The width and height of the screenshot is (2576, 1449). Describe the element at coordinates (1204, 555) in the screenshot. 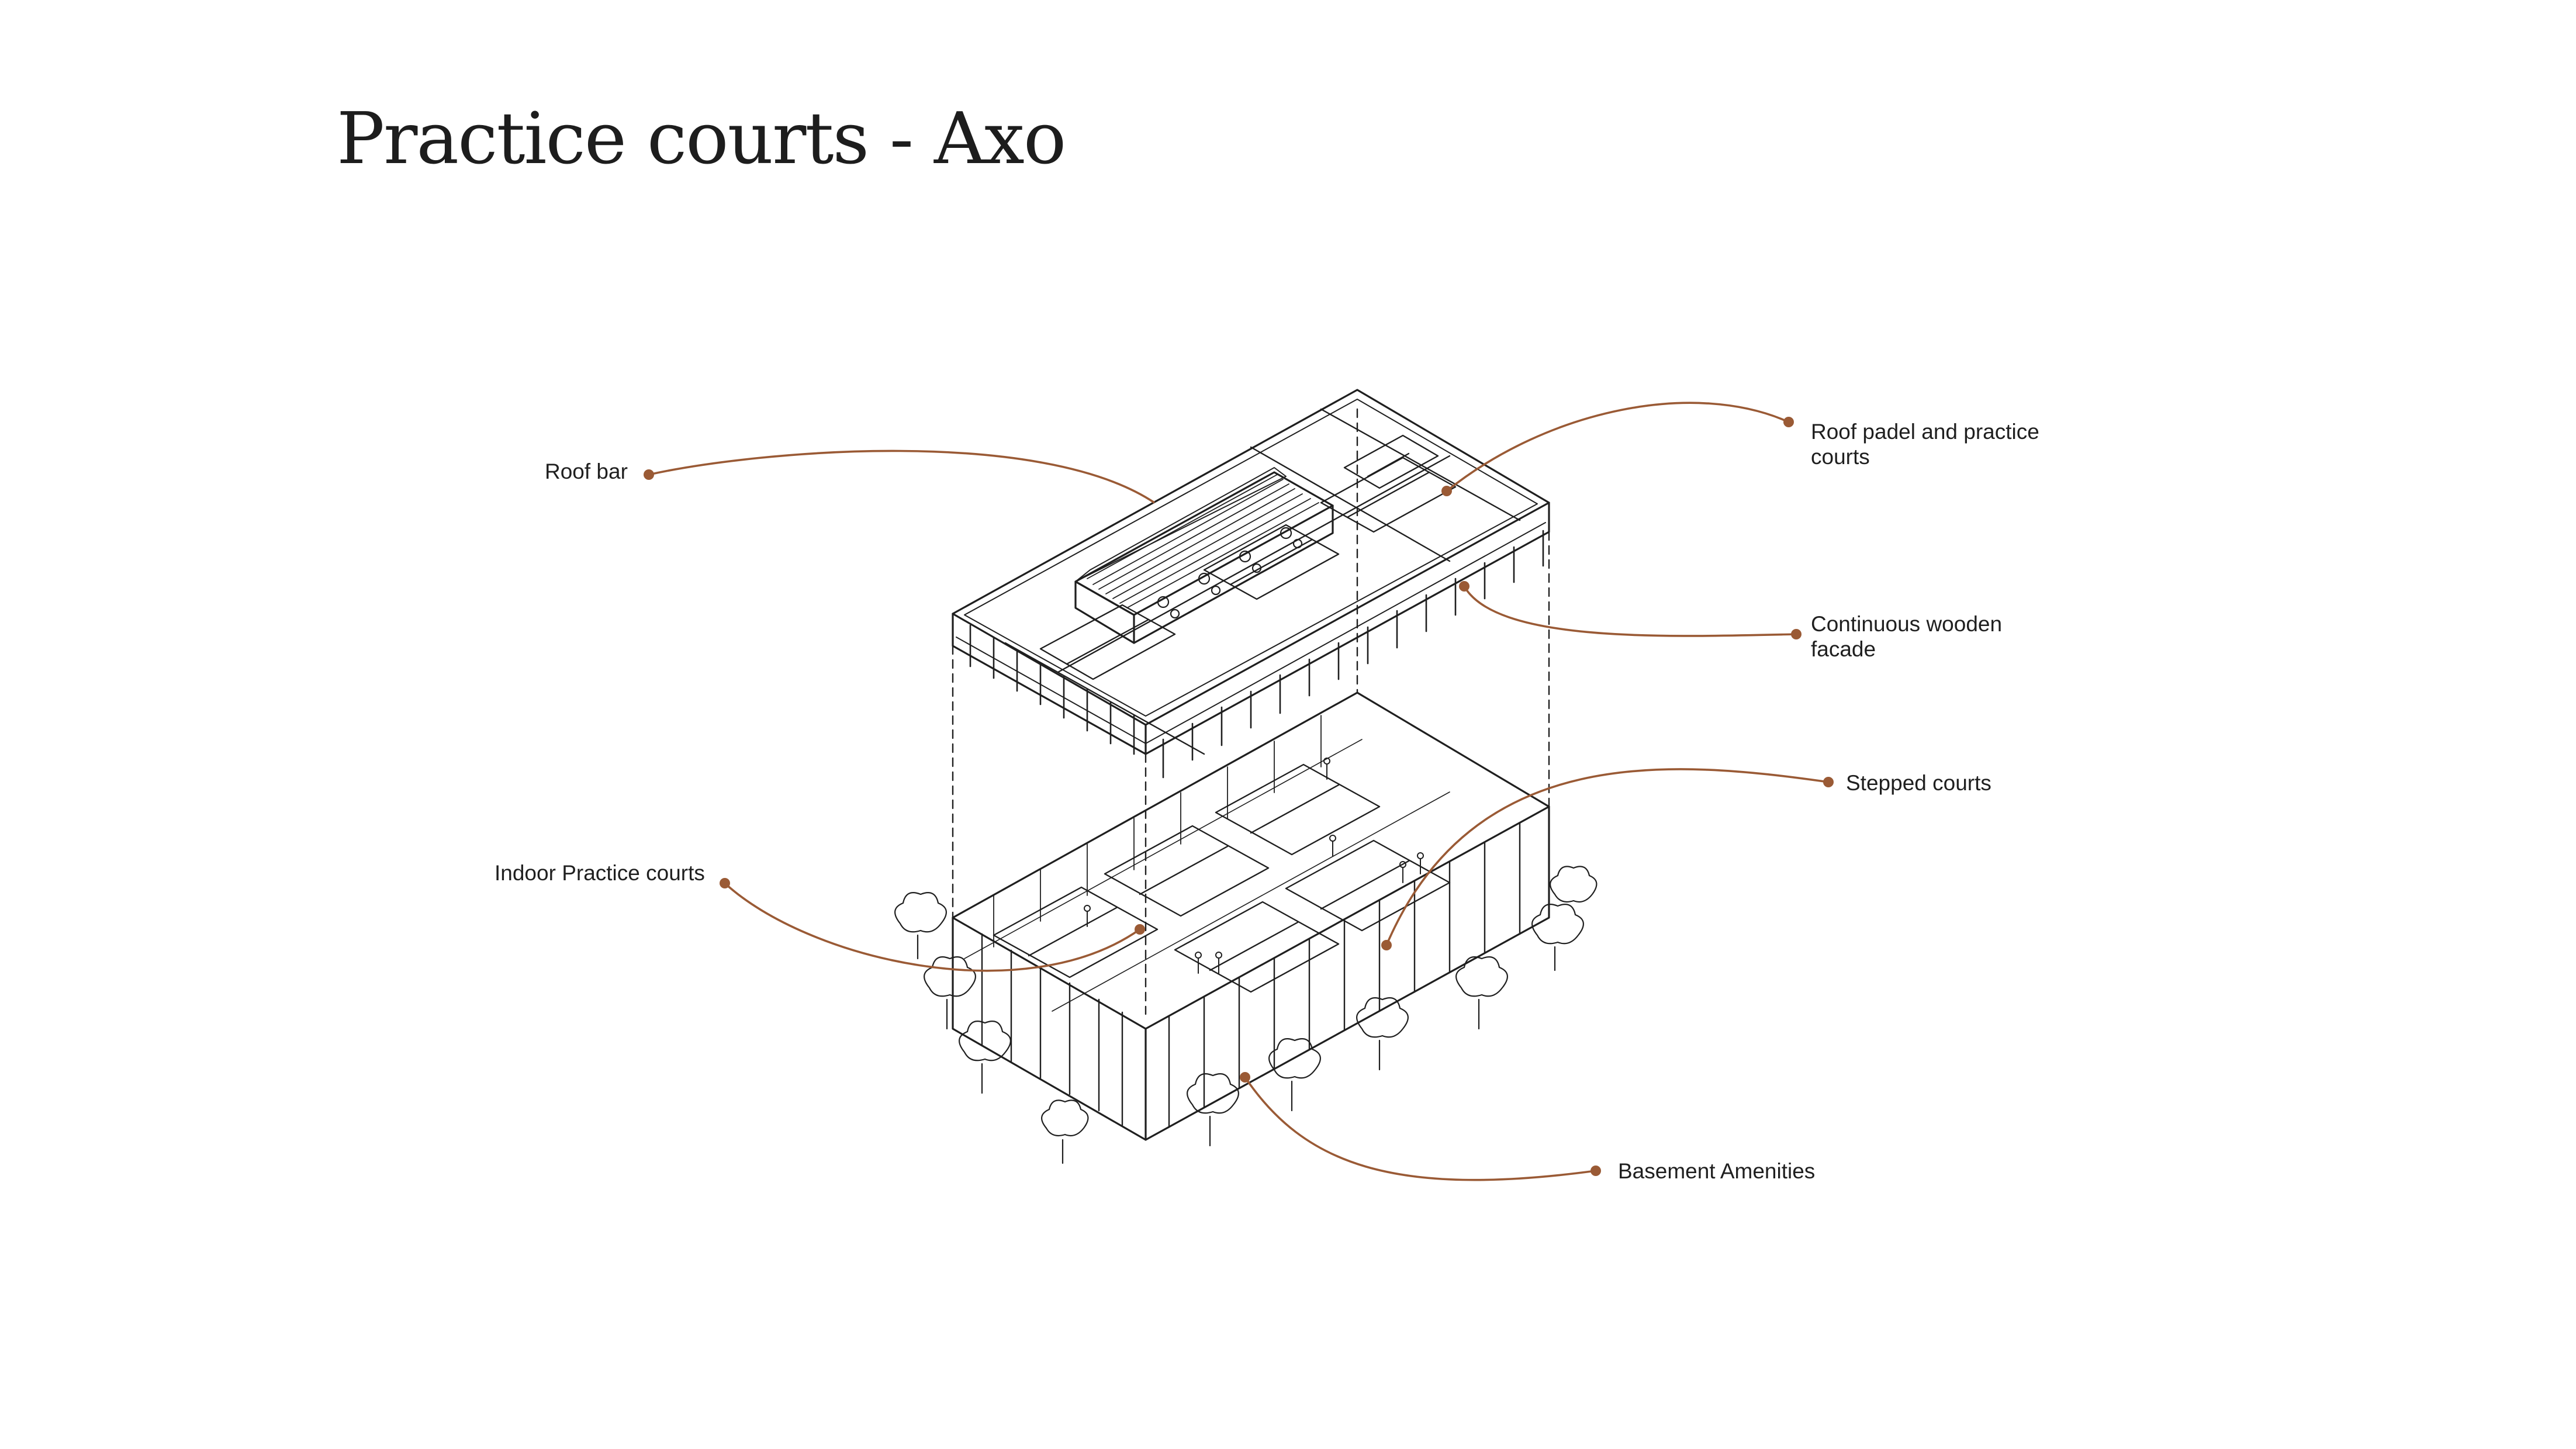

I see `roof-bar-pavilion` at that location.